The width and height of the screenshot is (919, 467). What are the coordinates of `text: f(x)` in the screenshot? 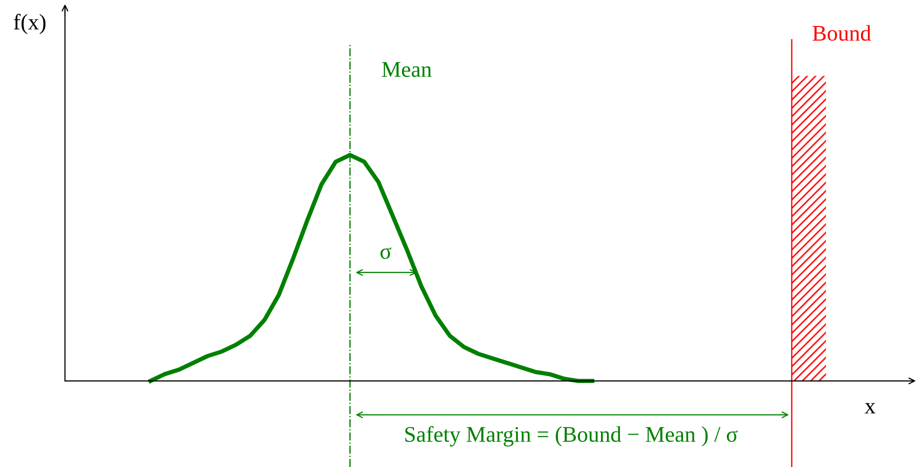 It's located at (30, 24).